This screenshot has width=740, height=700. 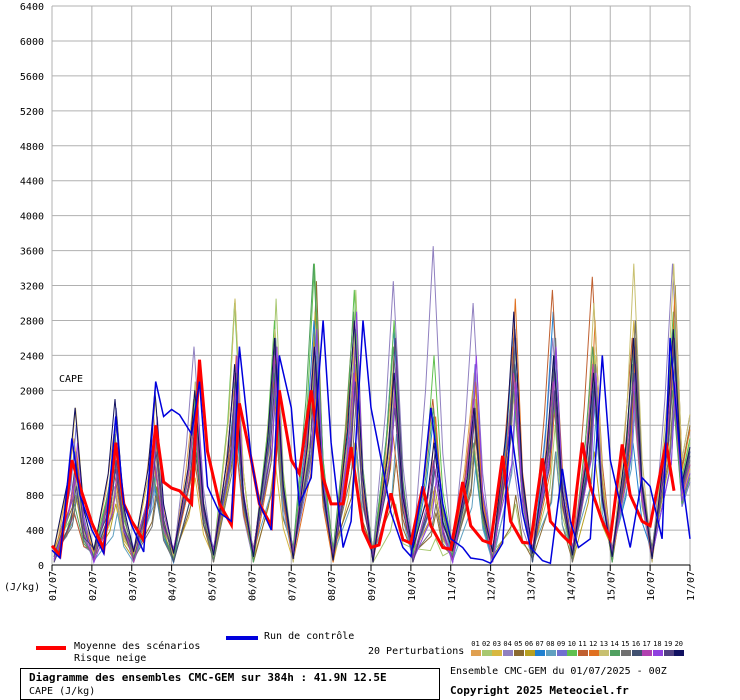 What do you see at coordinates (252, 586) in the screenshot?
I see `x-tick-label: 06/07` at bounding box center [252, 586].